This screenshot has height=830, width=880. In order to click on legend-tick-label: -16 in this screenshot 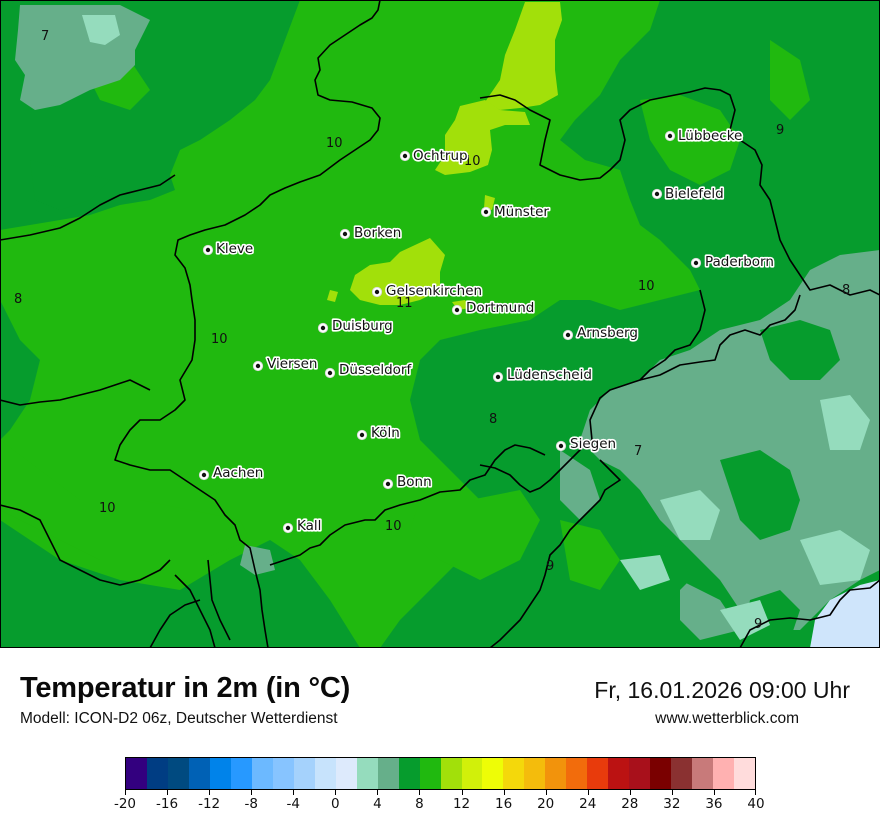, I will do `click(167, 804)`.